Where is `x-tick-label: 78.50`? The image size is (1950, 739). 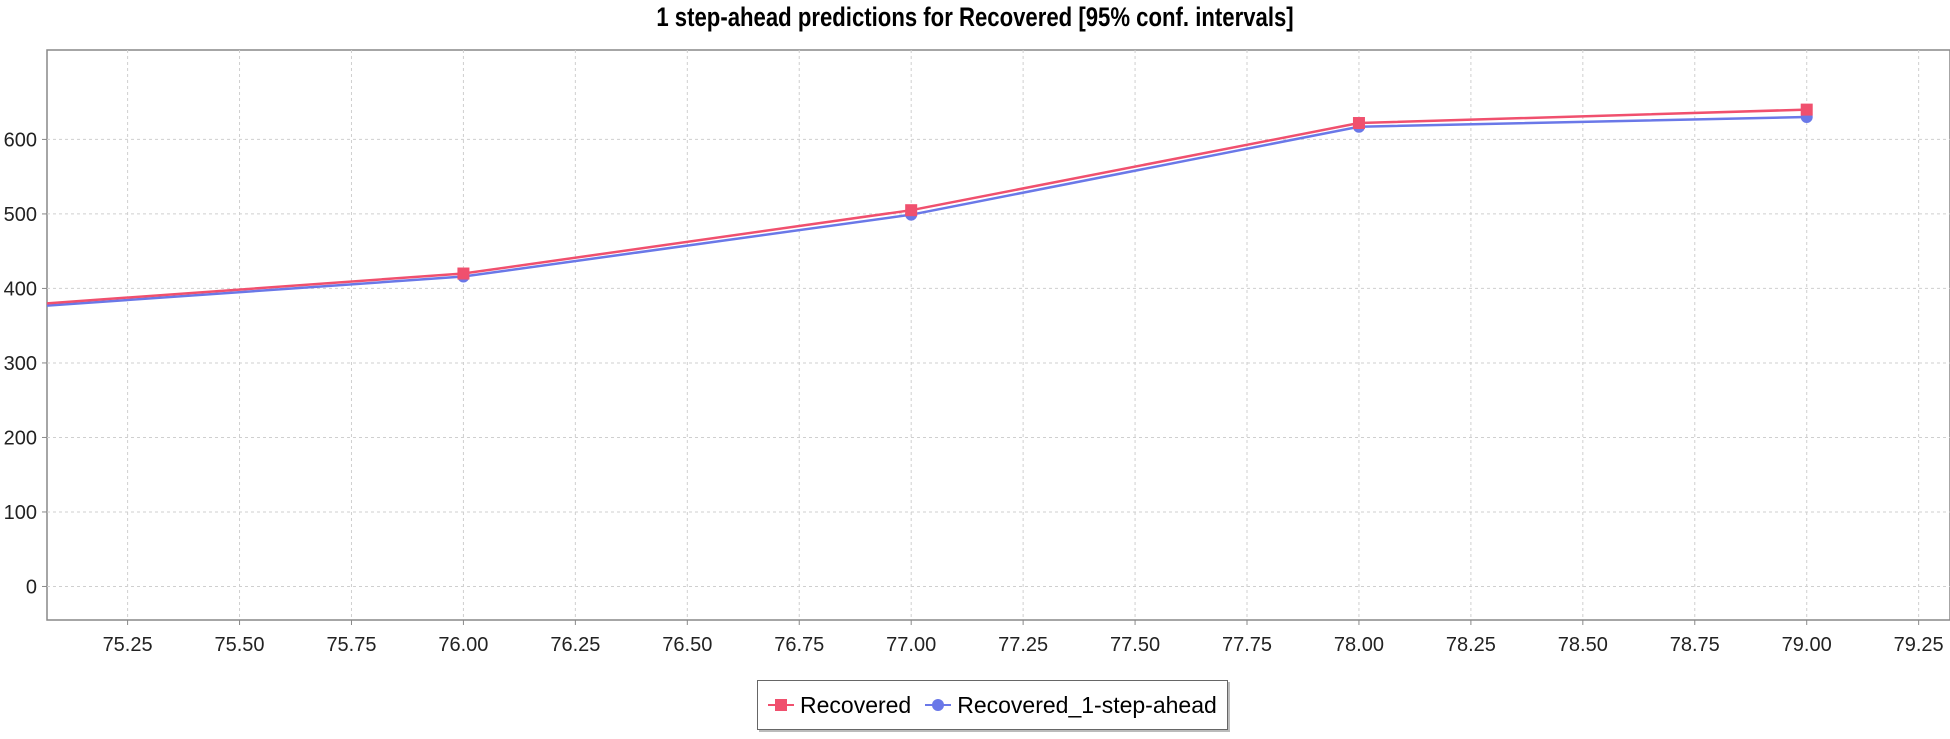 x-tick-label: 78.50 is located at coordinates (1583, 645).